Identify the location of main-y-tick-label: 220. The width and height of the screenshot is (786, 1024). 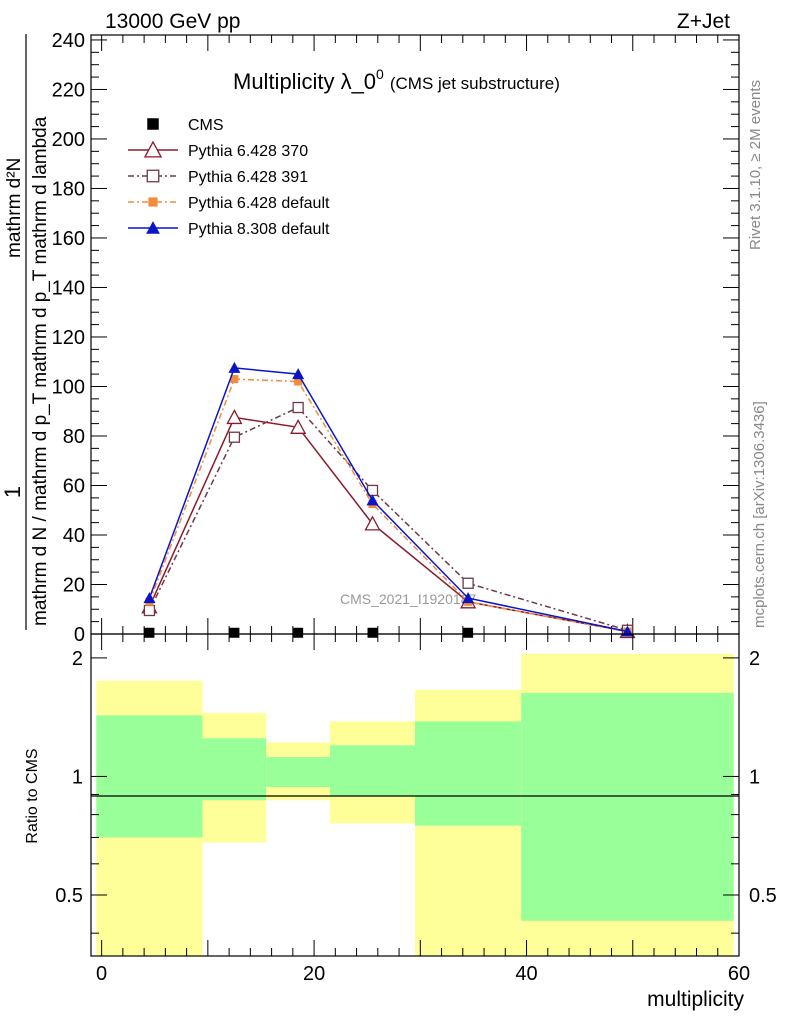
(68, 90).